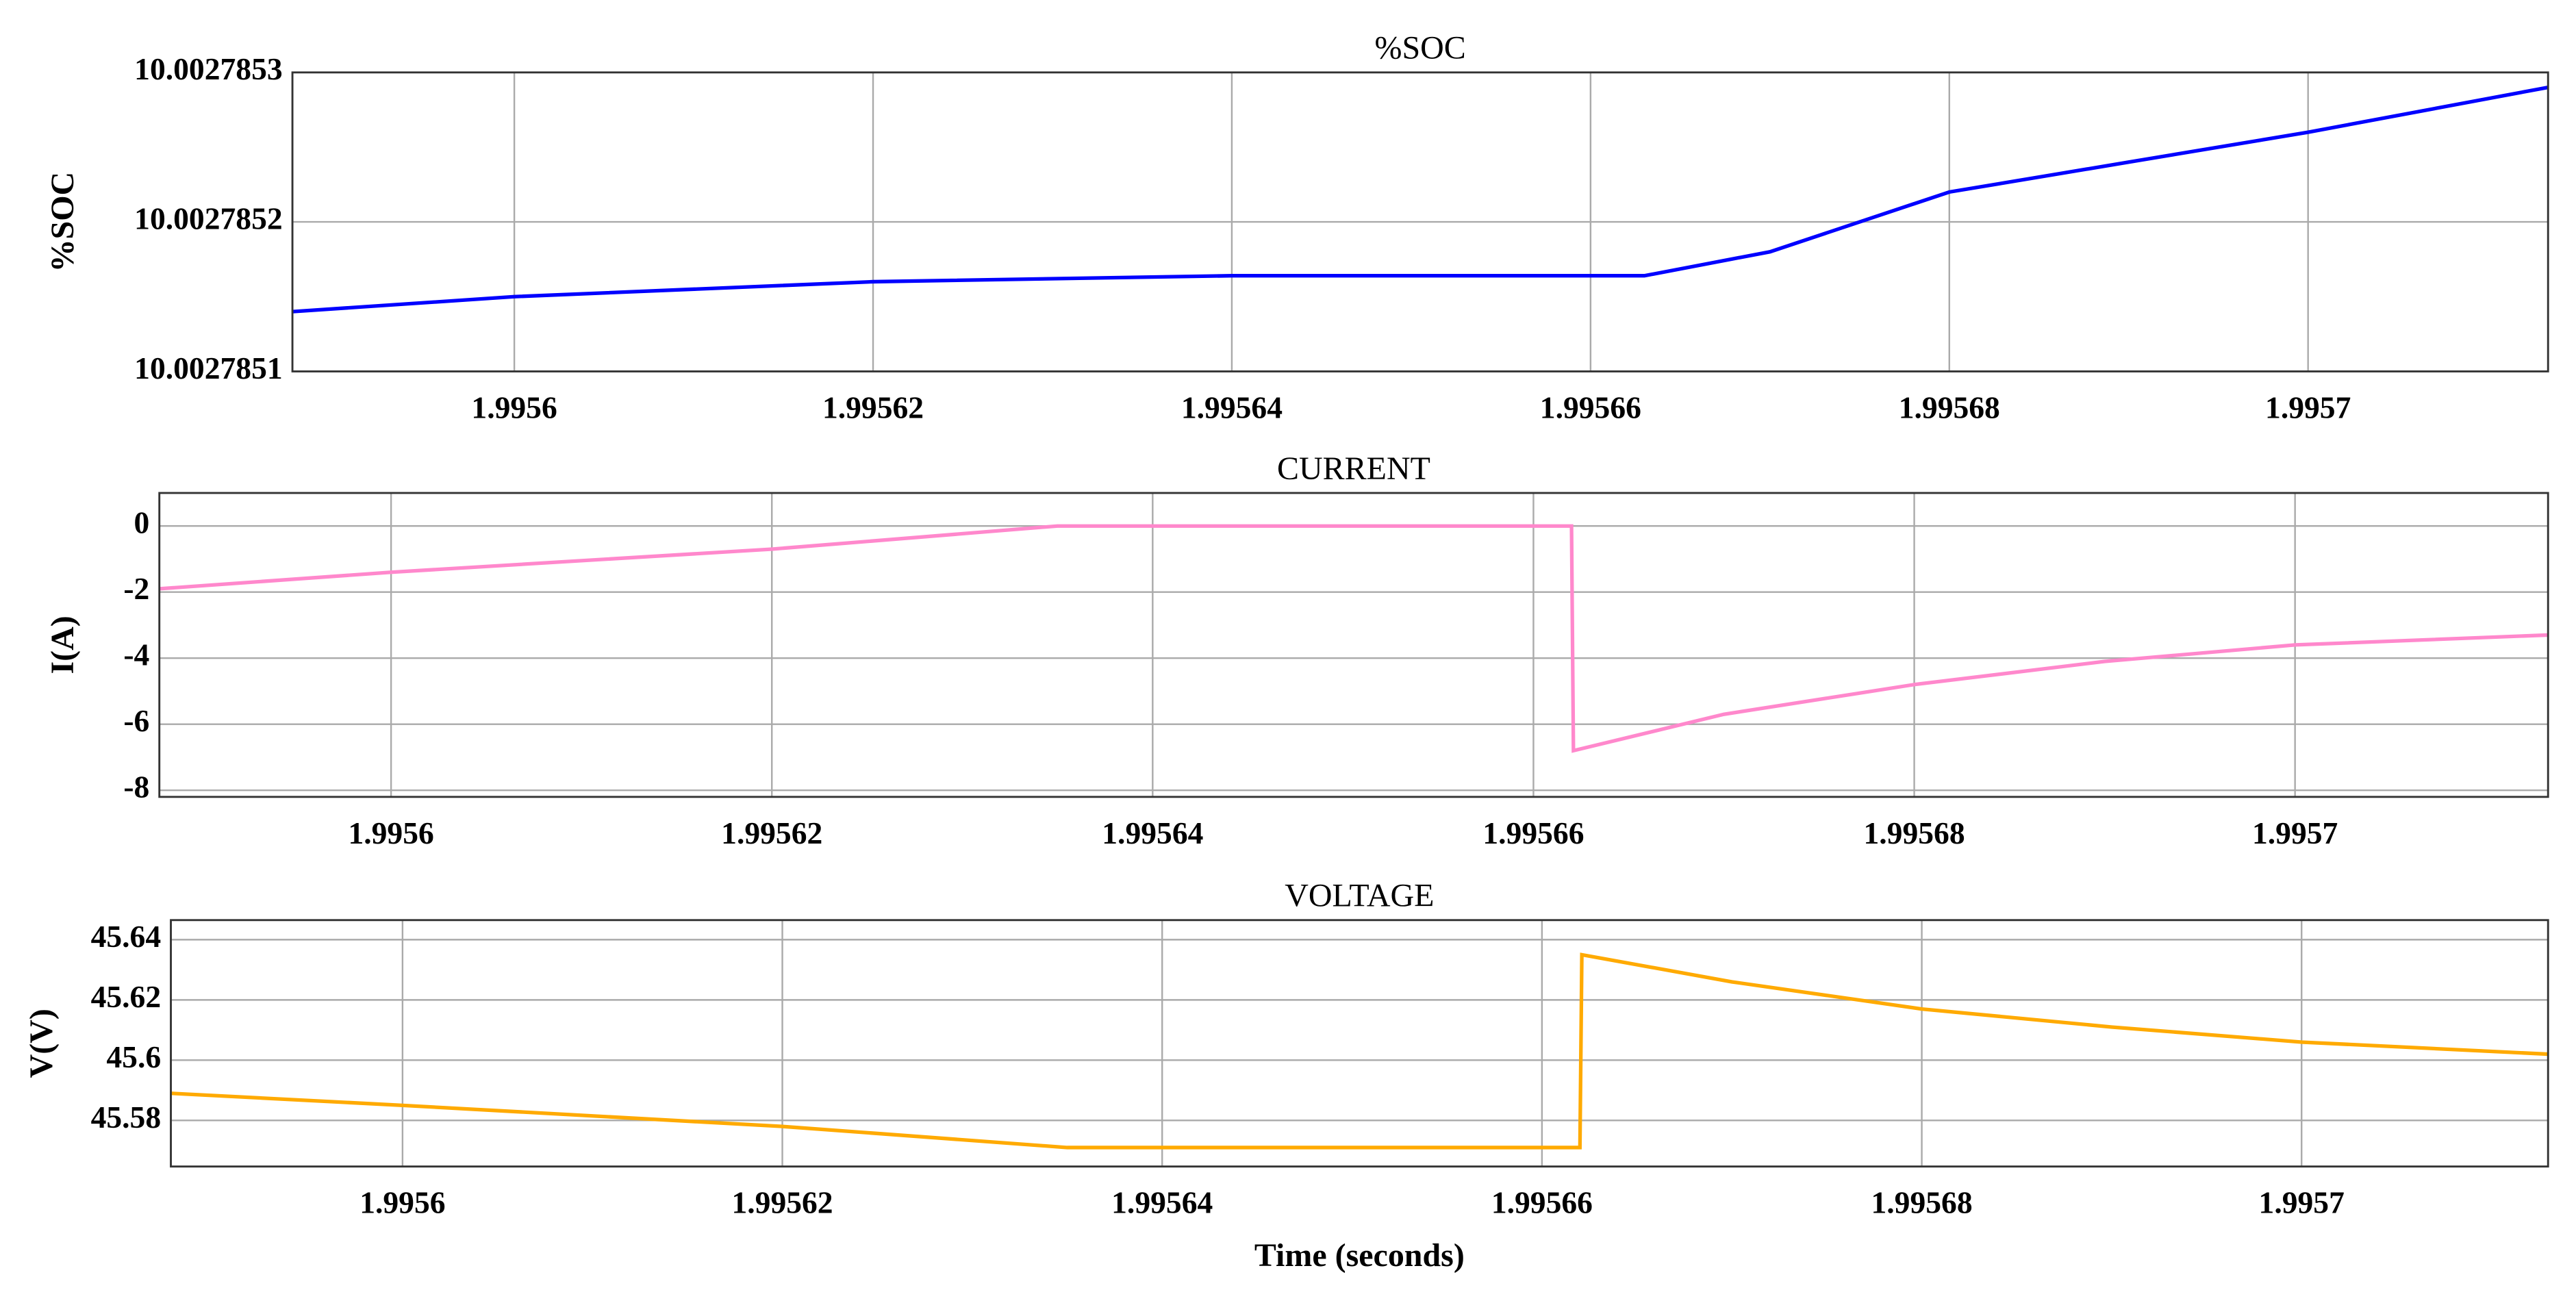 Image resolution: width=2576 pixels, height=1303 pixels. Describe the element at coordinates (1419, 48) in the screenshot. I see `chart-title: %SOC` at that location.